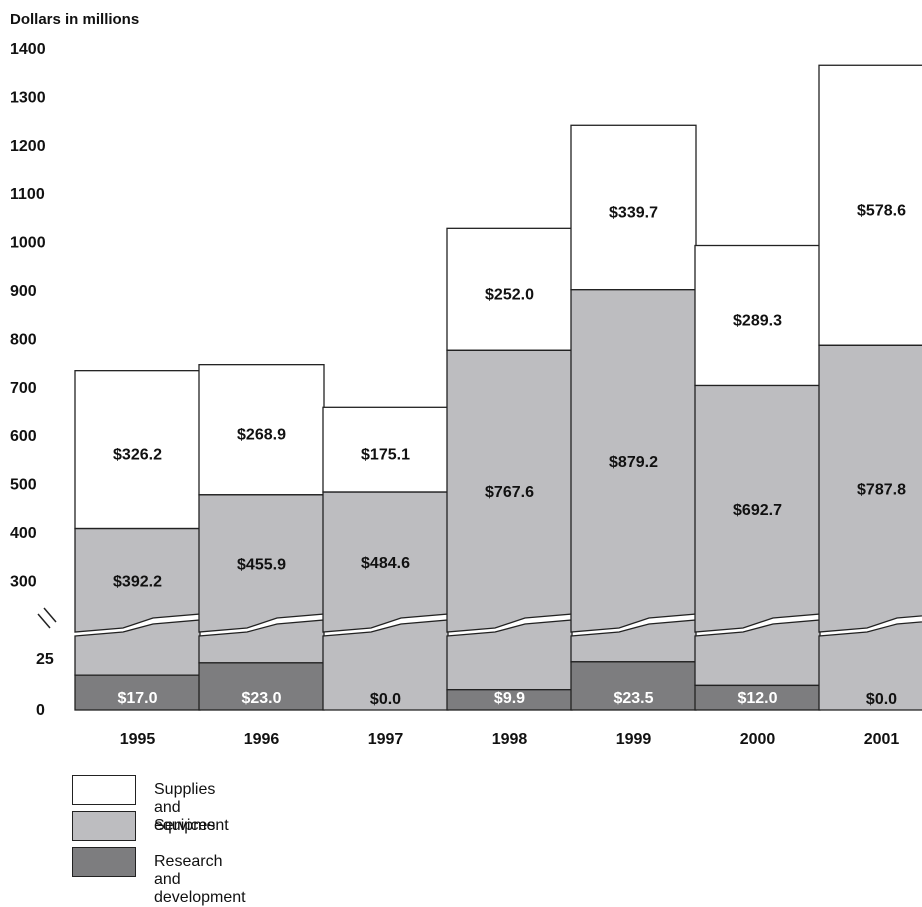 This screenshot has height=907, width=922. What do you see at coordinates (633, 212) in the screenshot?
I see `data-label-supplies: $339.7` at bounding box center [633, 212].